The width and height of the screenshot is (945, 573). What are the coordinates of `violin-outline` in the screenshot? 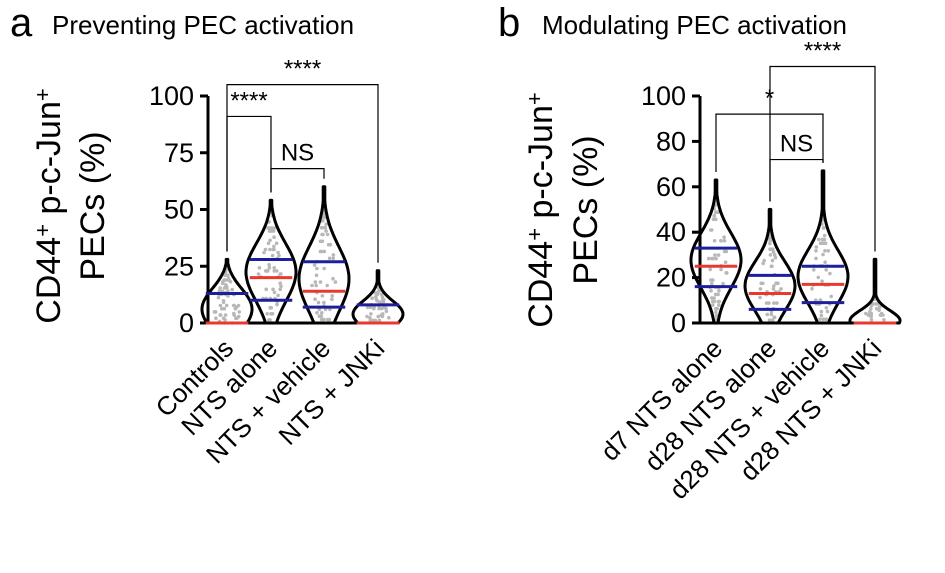 It's located at (271, 261).